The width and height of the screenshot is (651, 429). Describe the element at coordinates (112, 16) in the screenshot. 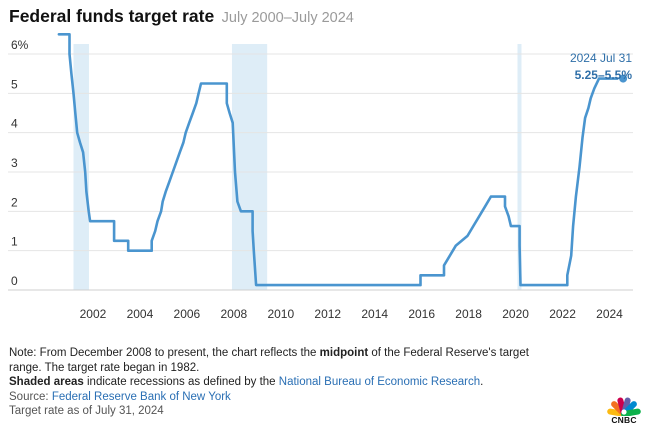

I see `chart-title: Federal funds target rate` at that location.